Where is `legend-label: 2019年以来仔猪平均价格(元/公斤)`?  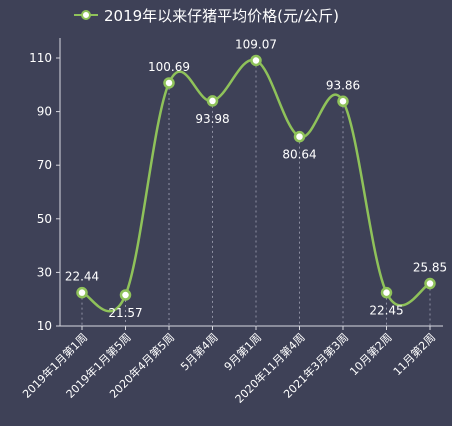
legend-label: 2019年以来仔猪平均价格(元/公斤) is located at coordinates (221, 15).